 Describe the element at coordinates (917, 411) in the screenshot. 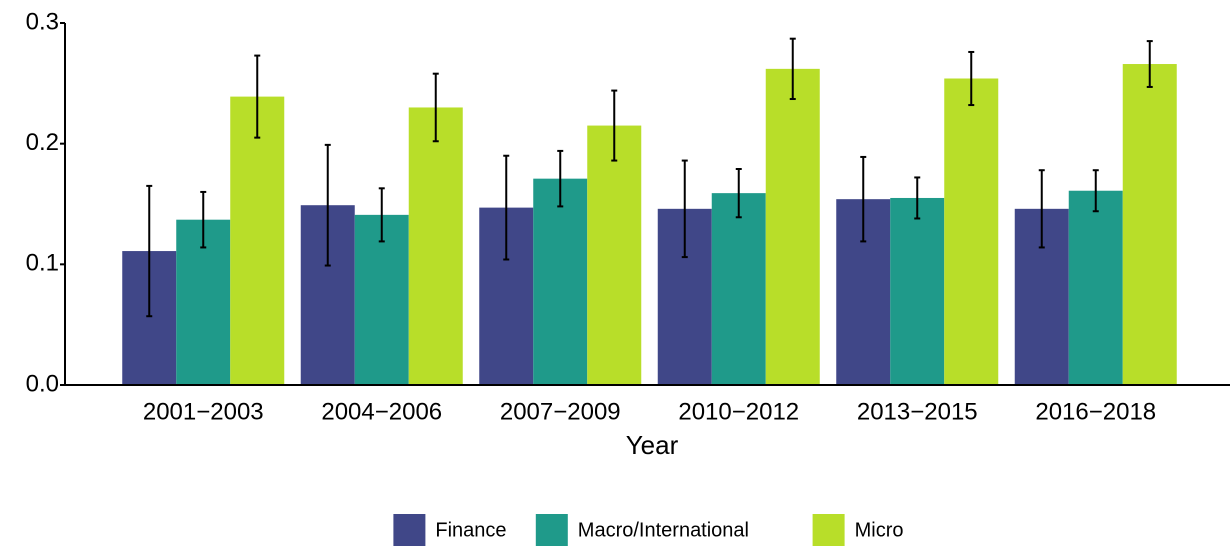

I see `x-tick-label: 2013−2015` at that location.